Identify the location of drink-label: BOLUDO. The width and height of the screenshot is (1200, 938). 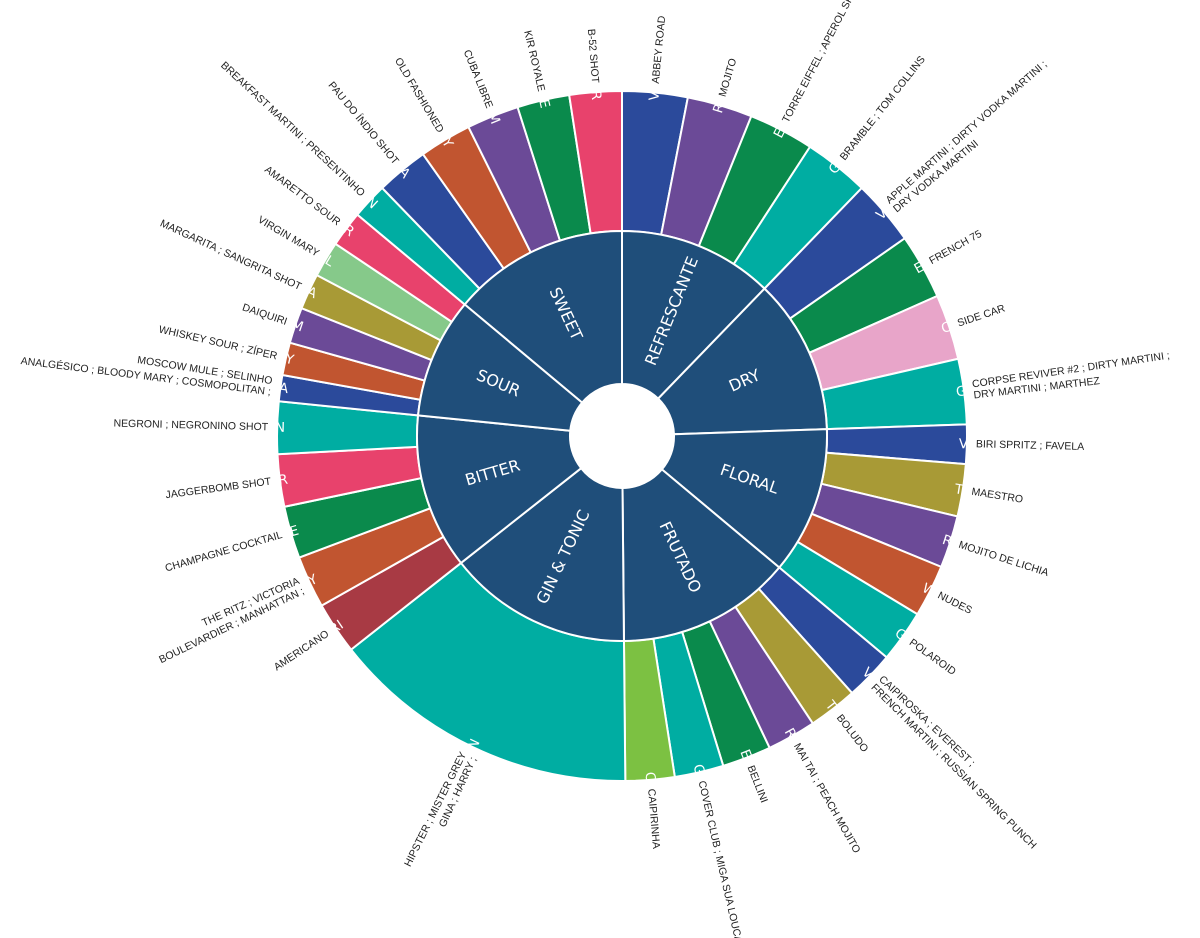
(852, 733).